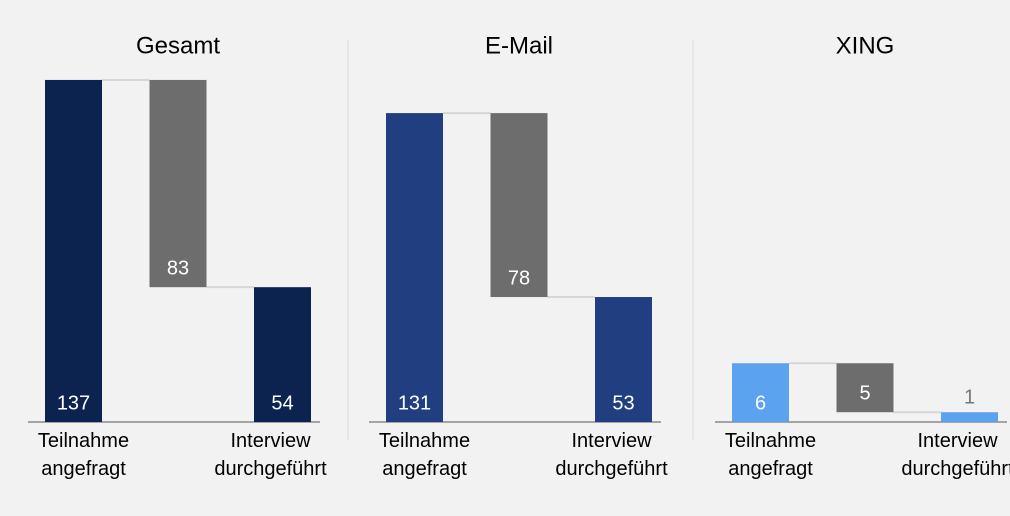  Describe the element at coordinates (178, 45) in the screenshot. I see `chart-title: Gesamt` at that location.